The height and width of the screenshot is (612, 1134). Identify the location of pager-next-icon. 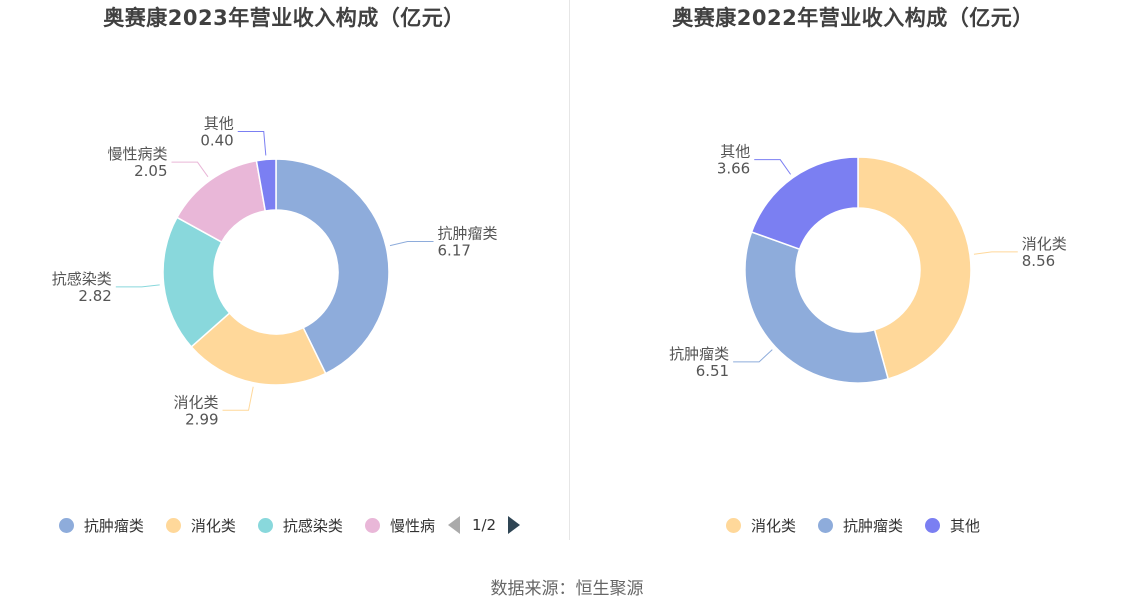
(514, 525).